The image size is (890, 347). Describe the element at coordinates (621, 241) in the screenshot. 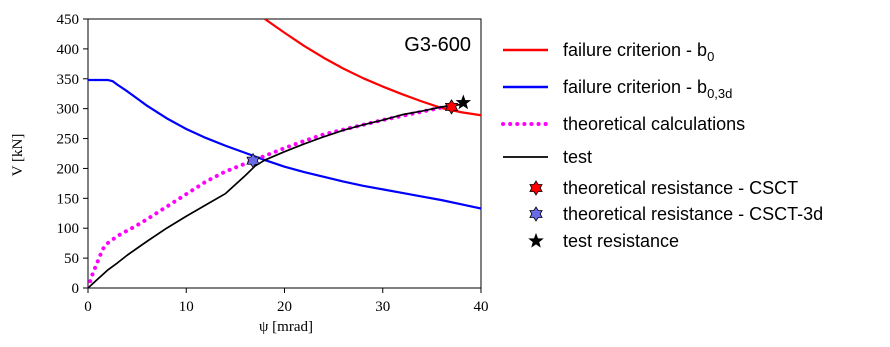

I see `legend-point-label-2: test resistance` at that location.